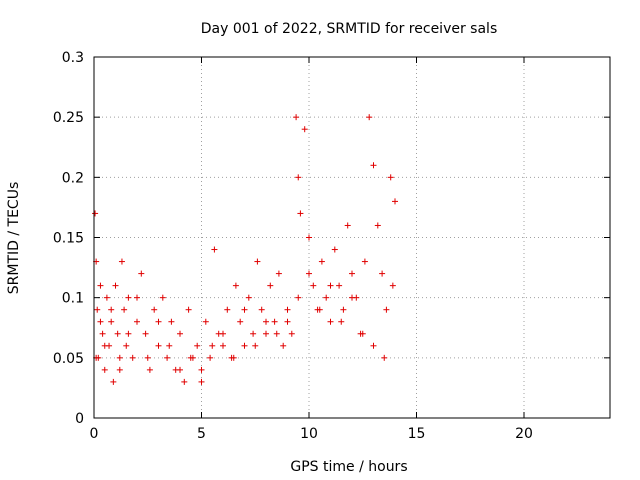 The image size is (640, 480). Describe the element at coordinates (14, 238) in the screenshot. I see `y-axis-label: SRMTID / TECUs` at that location.